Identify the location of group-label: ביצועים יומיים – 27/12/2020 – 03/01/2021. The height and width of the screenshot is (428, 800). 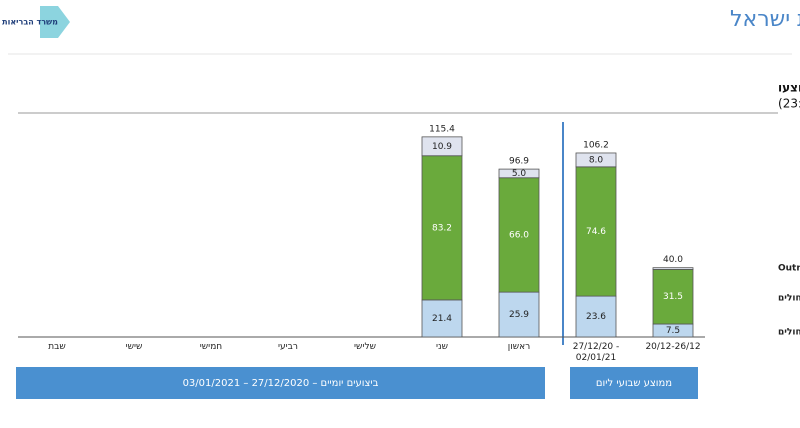
(281, 383).